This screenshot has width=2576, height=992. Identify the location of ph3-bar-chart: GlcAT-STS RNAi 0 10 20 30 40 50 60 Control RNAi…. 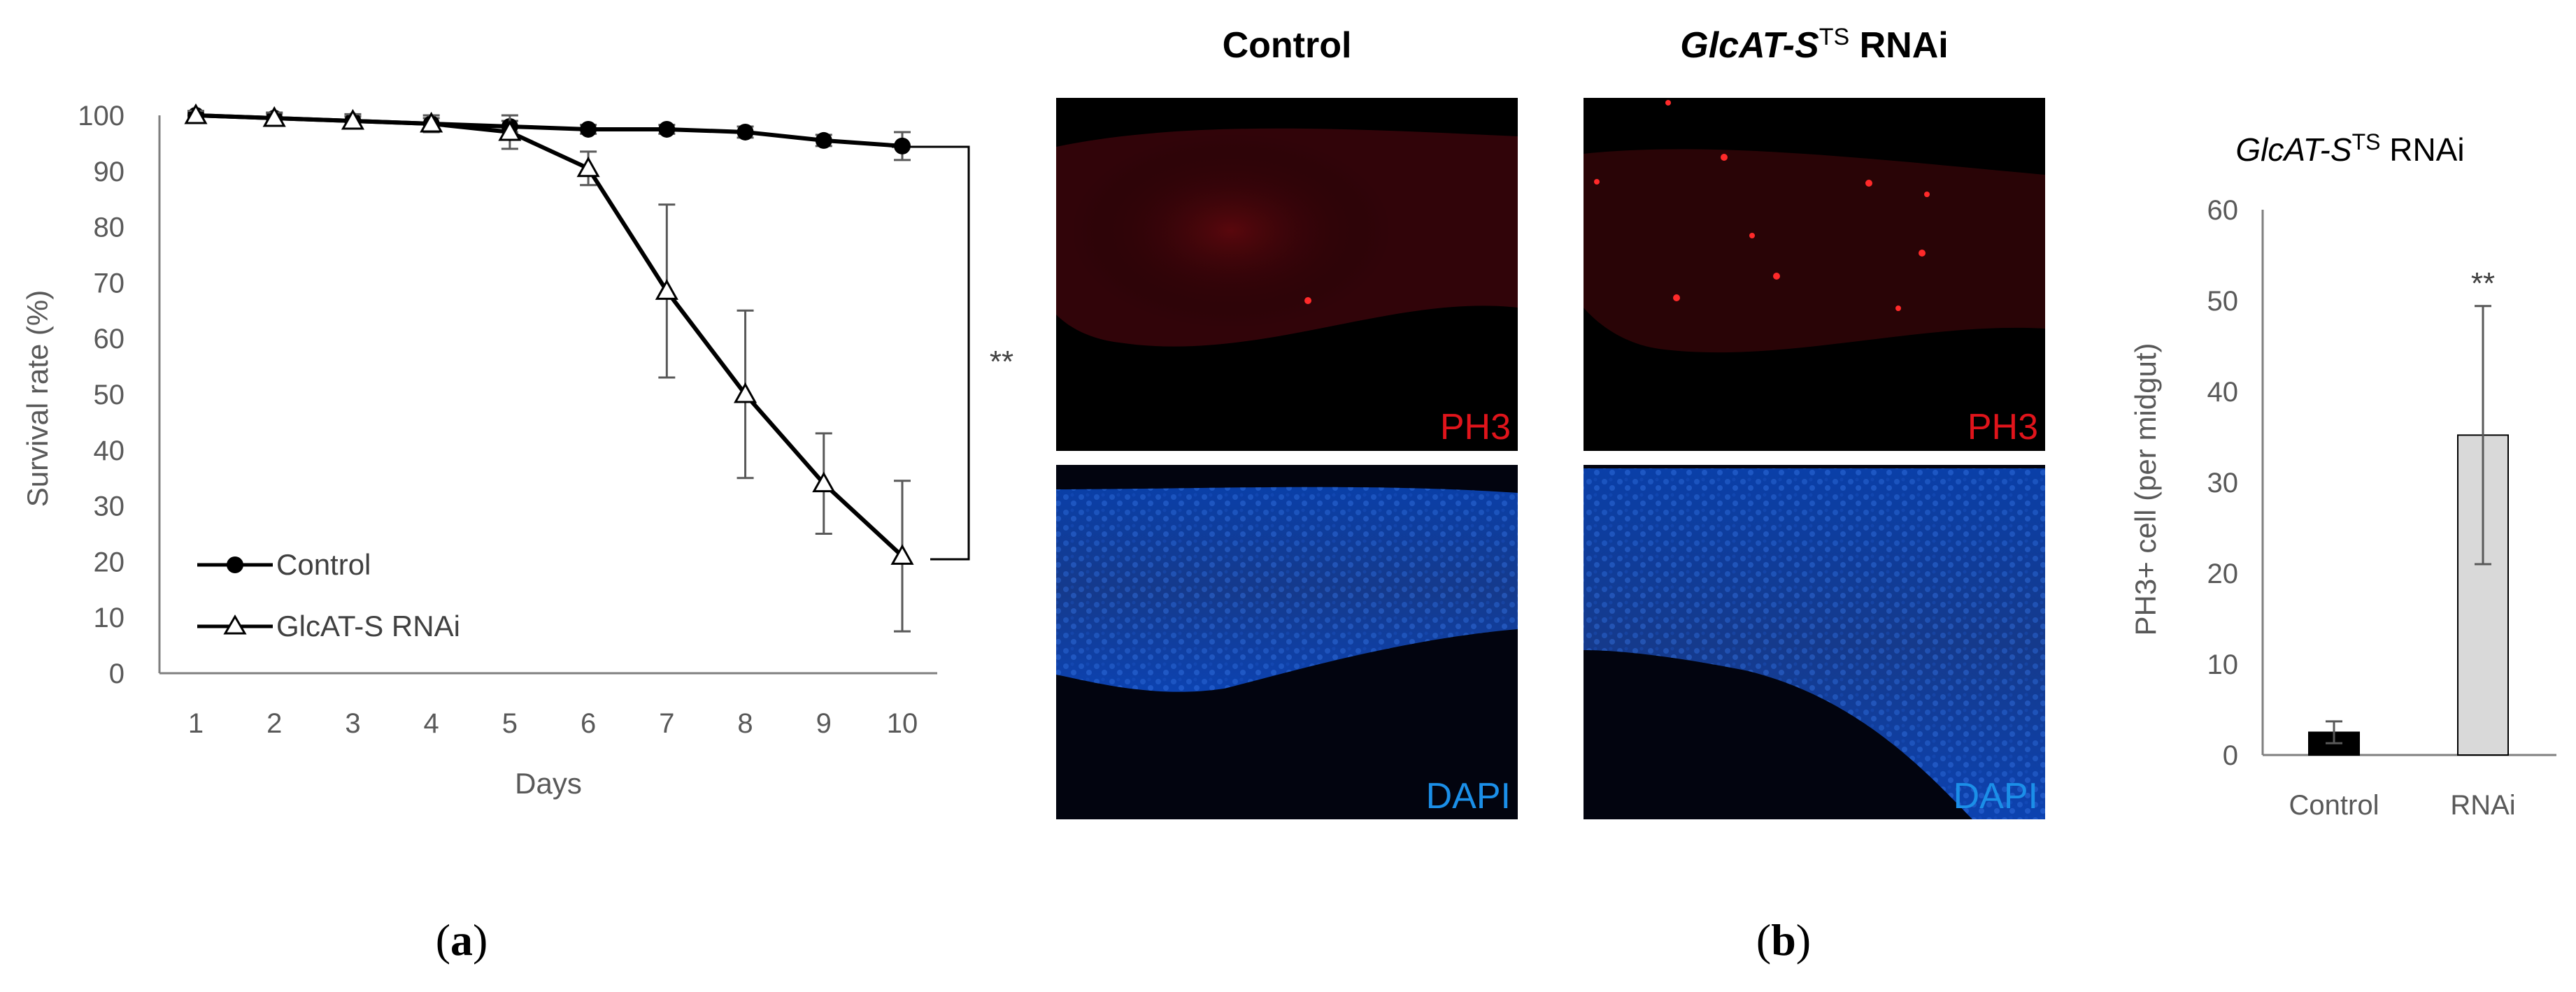
(2342, 475).